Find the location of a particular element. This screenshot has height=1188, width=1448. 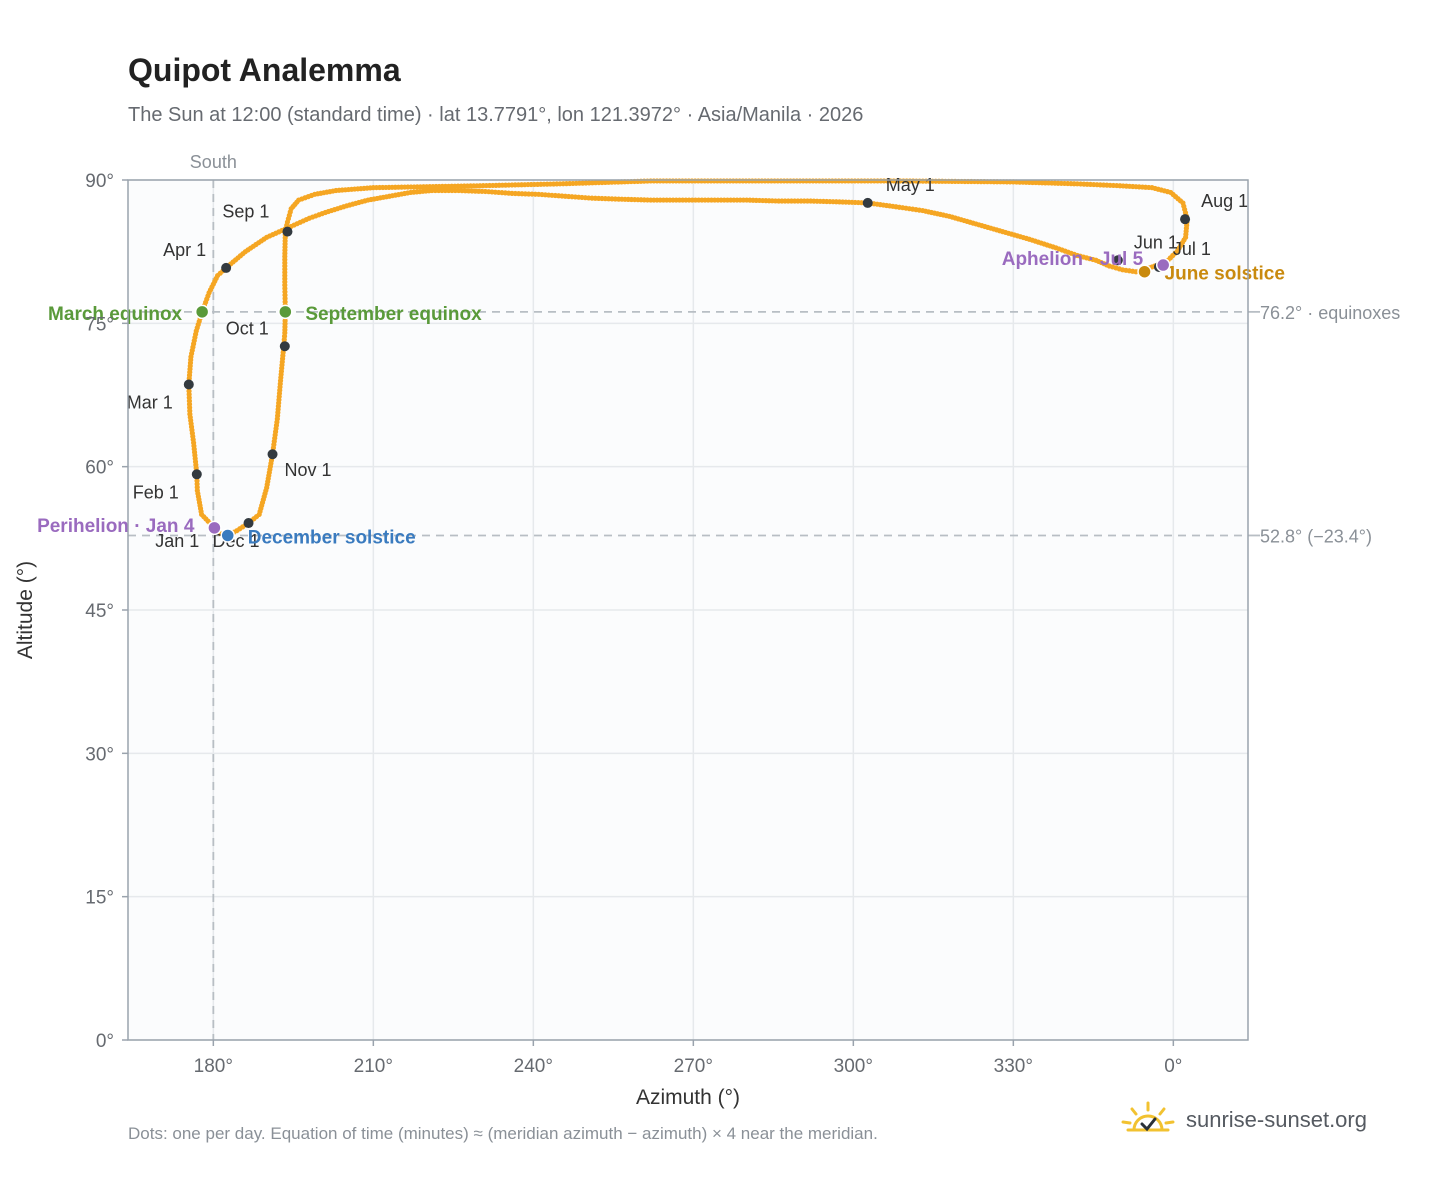

sun-check-icon is located at coordinates (1148, 1116).